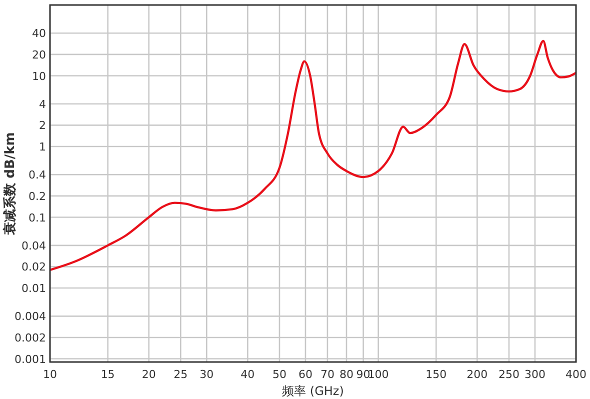 Image resolution: width=590 pixels, height=399 pixels. Describe the element at coordinates (34, 267) in the screenshot. I see `y-tick-label: 0.02` at that location.